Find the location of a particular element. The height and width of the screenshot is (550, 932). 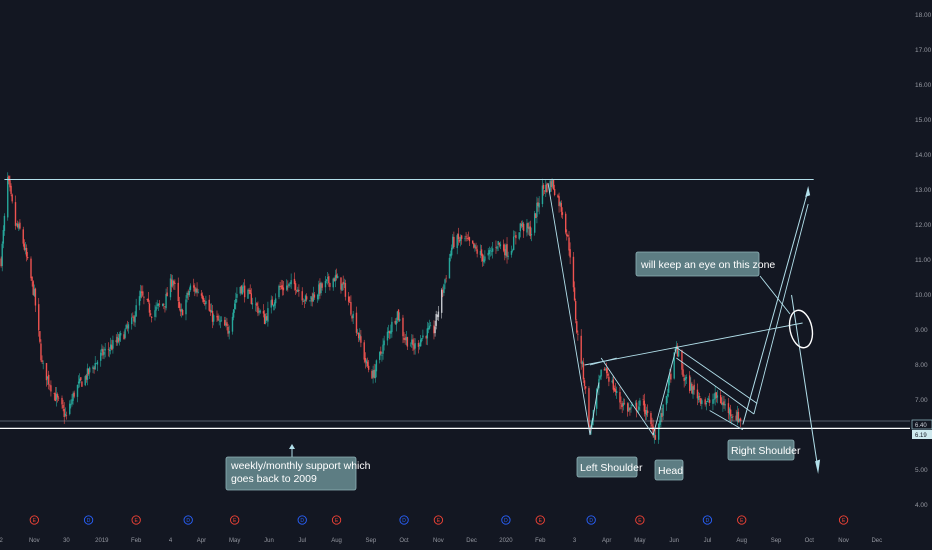

left-to-head-line is located at coordinates (627, 396).